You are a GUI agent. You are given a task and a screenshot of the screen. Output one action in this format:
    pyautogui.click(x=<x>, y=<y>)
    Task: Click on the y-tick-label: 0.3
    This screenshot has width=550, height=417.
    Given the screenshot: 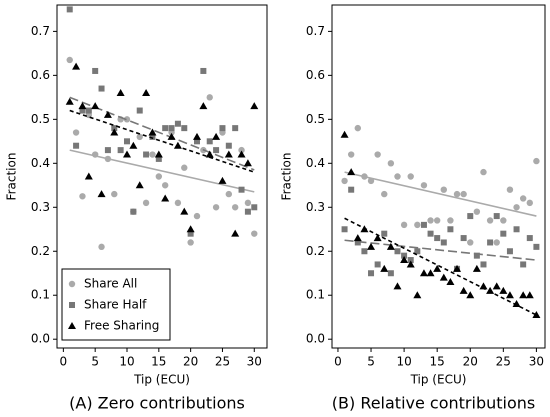 What is the action you would take?
    pyautogui.click(x=315, y=207)
    